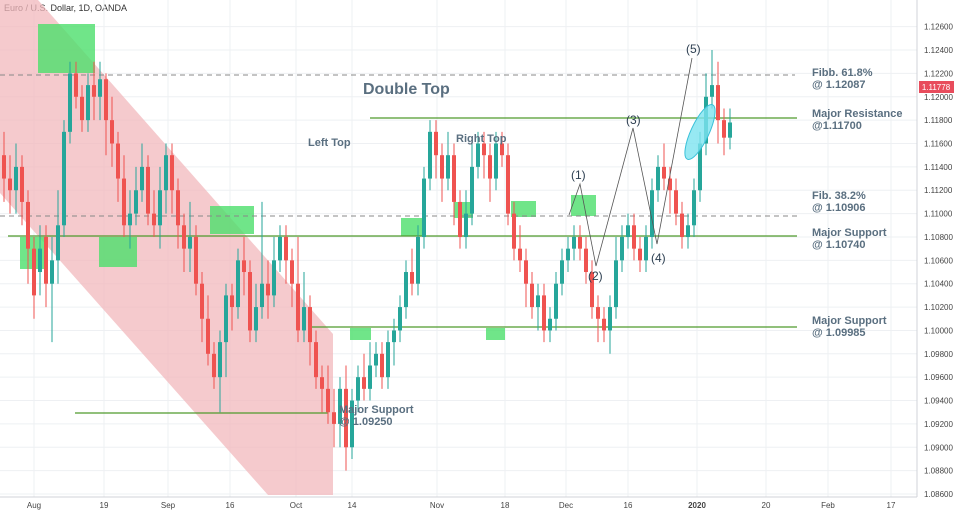  What do you see at coordinates (352, 505) in the screenshot?
I see `x-tick-label: 14` at bounding box center [352, 505].